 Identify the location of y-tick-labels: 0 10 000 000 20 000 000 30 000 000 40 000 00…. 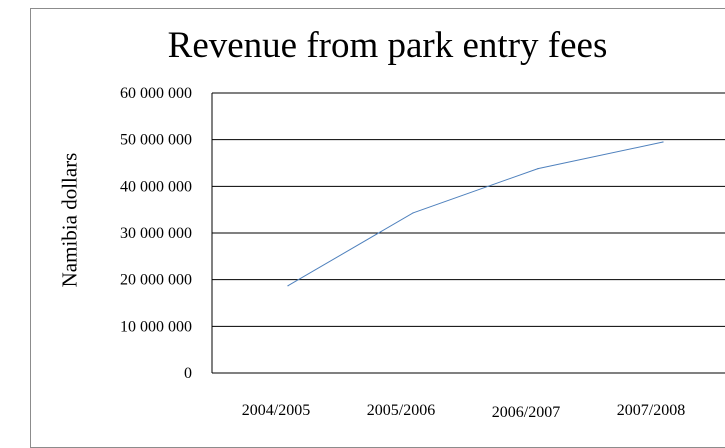
(156, 233).